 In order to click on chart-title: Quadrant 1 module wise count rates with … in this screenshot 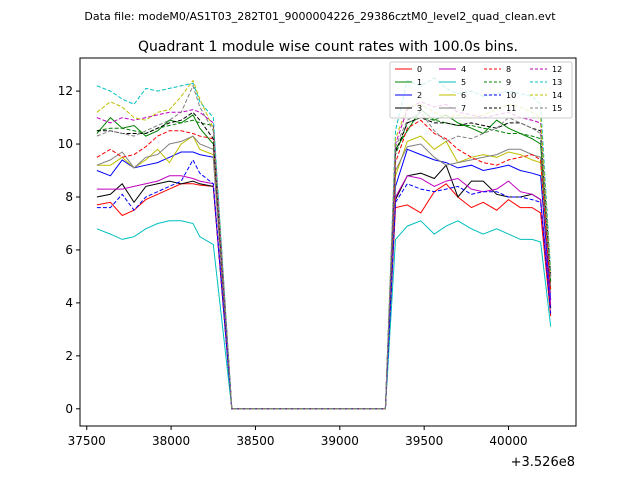, I will do `click(328, 47)`.